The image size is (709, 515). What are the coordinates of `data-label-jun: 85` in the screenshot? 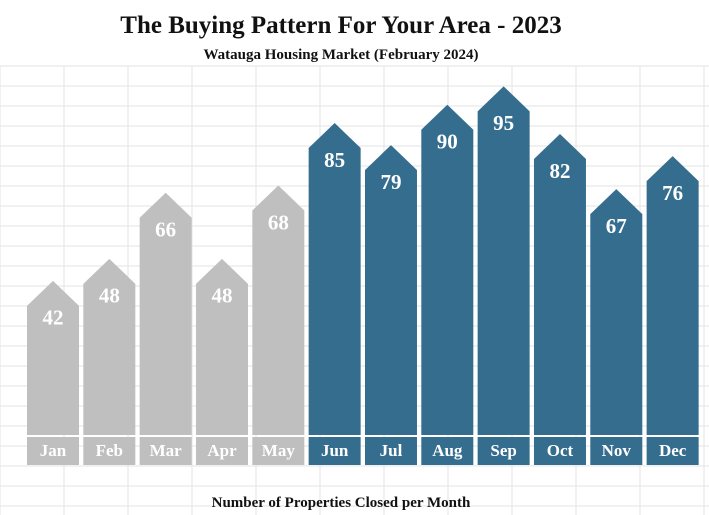 It's located at (334, 160).